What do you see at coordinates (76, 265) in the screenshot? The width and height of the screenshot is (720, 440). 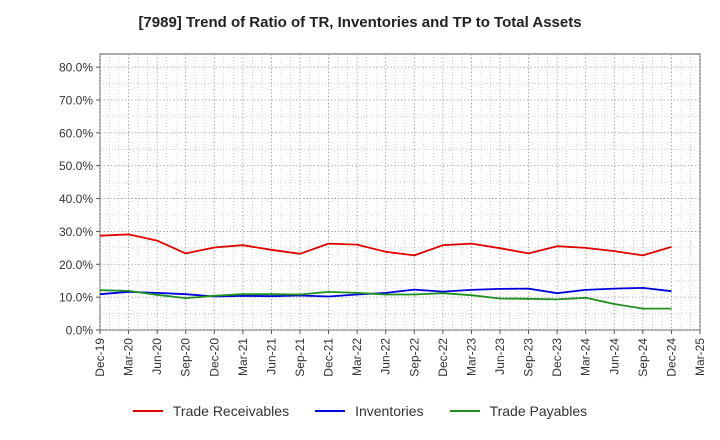 I see `y-tick-label: 20.0%` at bounding box center [76, 265].